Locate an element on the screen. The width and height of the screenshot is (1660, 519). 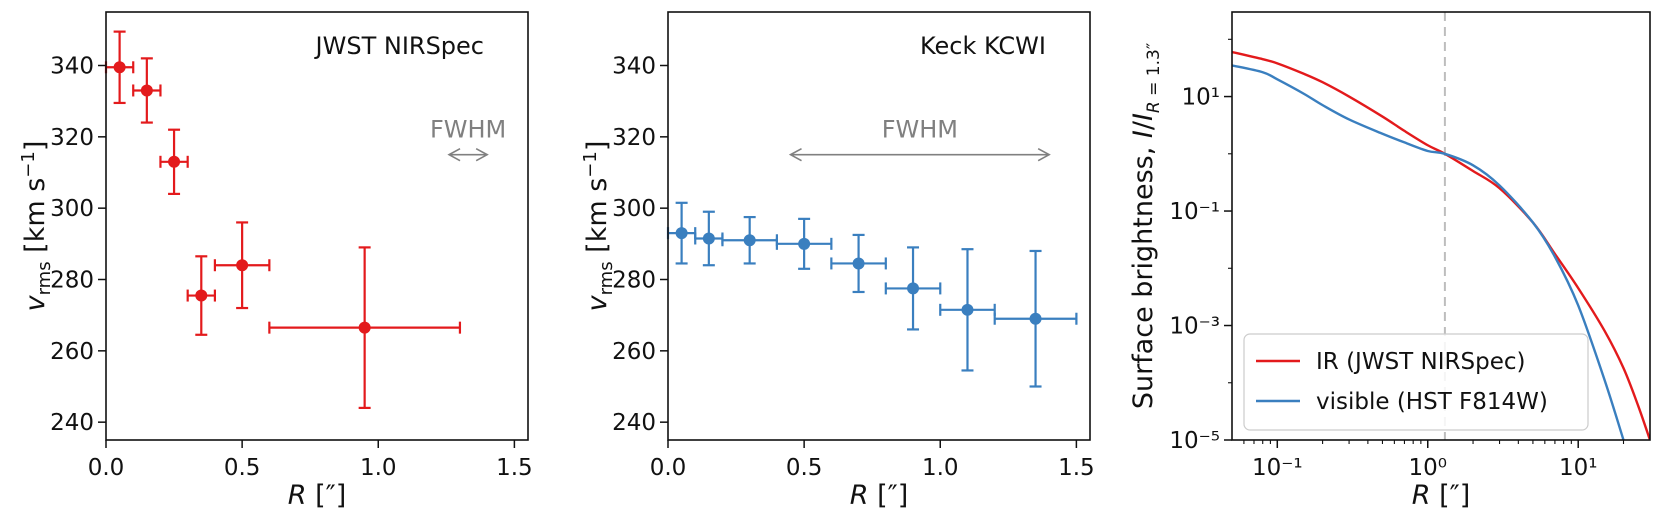
left-fwhm-arrowhead-left is located at coordinates (454, 154).